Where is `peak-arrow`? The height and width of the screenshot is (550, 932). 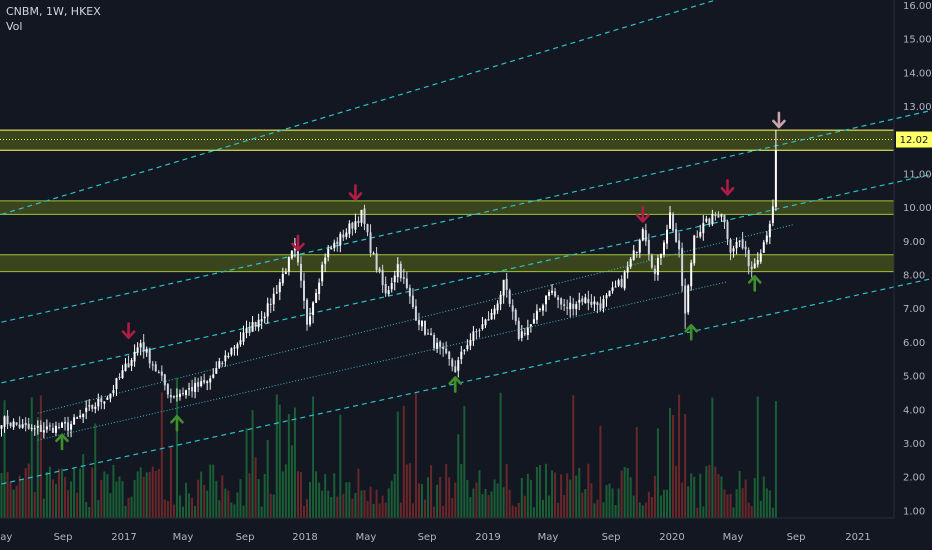 peak-arrow is located at coordinates (779, 120).